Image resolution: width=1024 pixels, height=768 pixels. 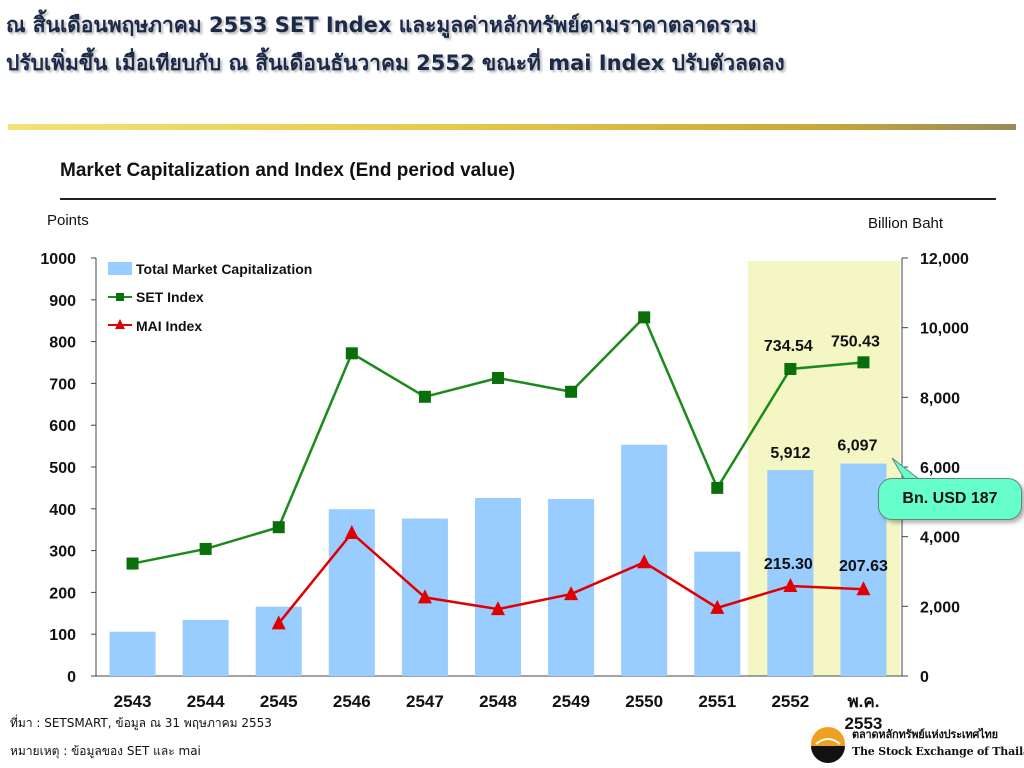 What do you see at coordinates (925, 734) in the screenshot?
I see `logo-thai-name: ตลาดหลักทรัพย์แห่งประเทศไทย` at bounding box center [925, 734].